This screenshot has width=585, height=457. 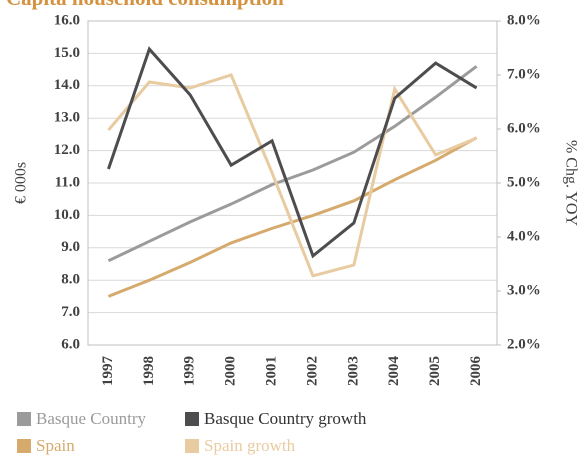 What do you see at coordinates (67, 118) in the screenshot?
I see `y-tick-label: 13.0` at bounding box center [67, 118].